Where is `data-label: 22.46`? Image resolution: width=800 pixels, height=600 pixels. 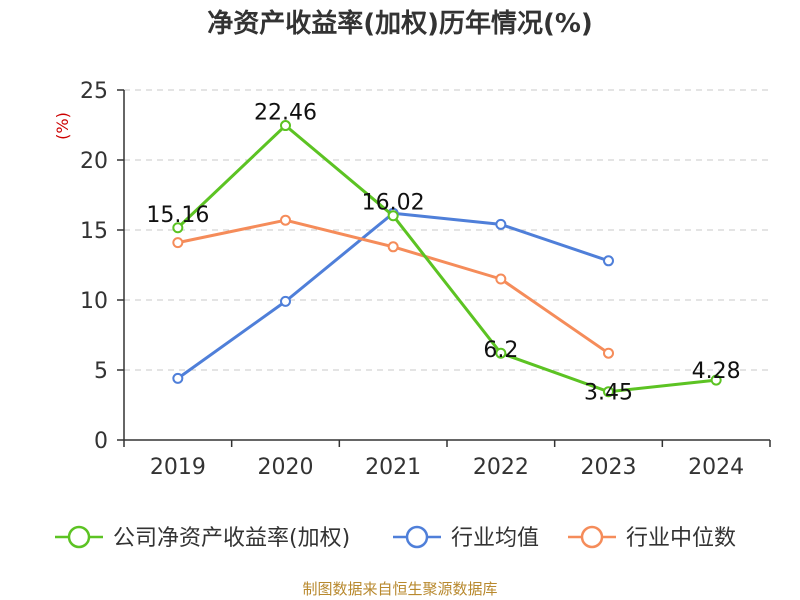
data-label: 22.46 is located at coordinates (285, 113).